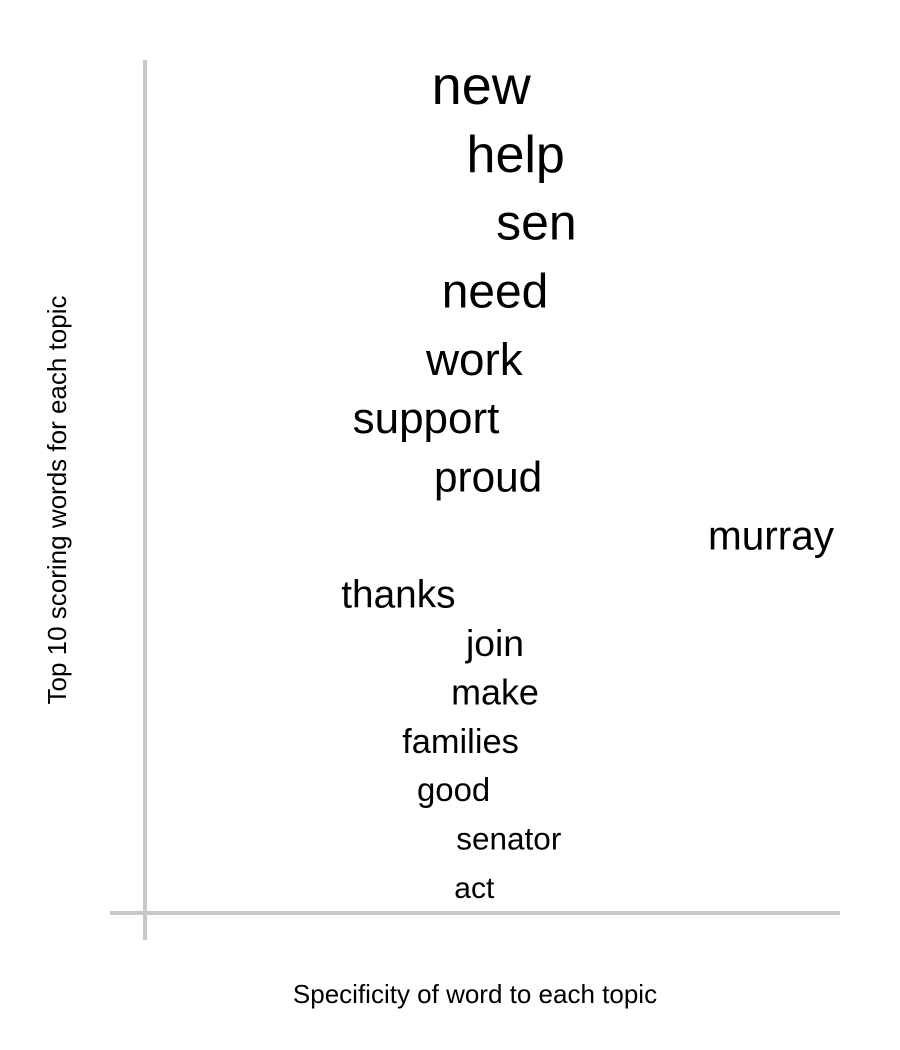  I want to click on word-new: new, so click(482, 86).